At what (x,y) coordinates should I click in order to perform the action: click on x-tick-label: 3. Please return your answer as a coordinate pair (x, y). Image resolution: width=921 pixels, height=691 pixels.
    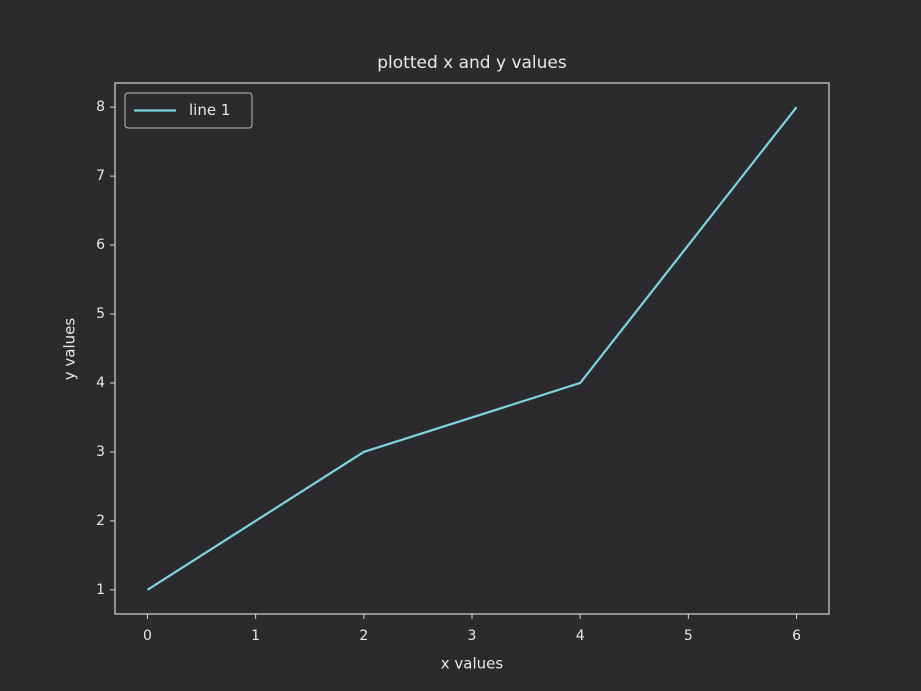
    Looking at the image, I should click on (472, 636).